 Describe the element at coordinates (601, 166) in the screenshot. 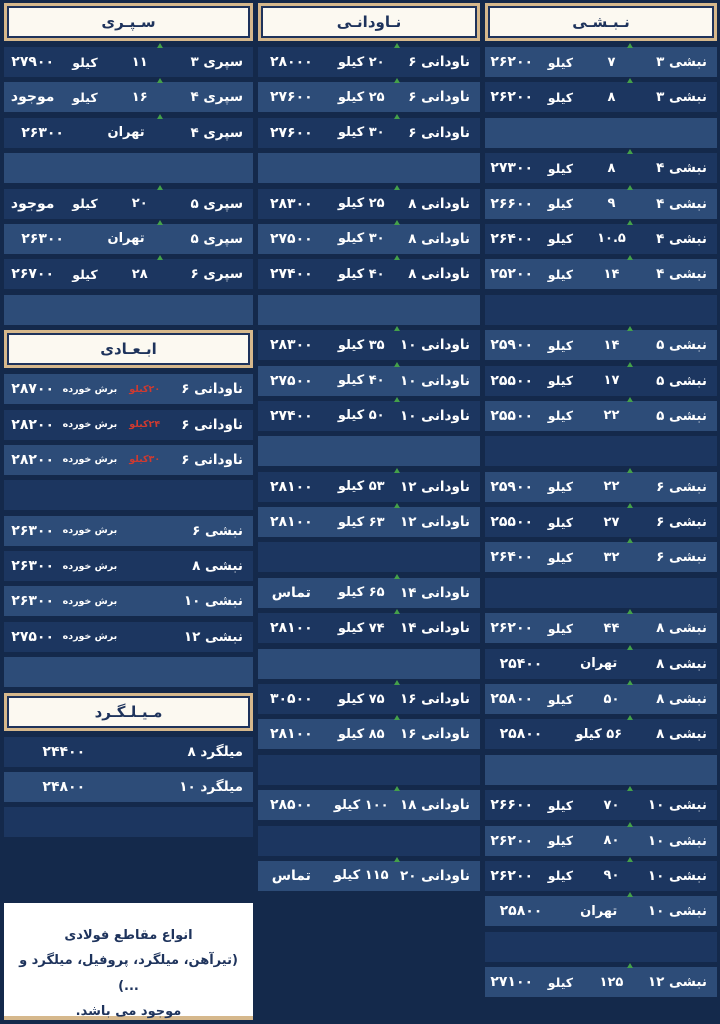

I see `price-row: نبشی ۴ ۸ کیلو ۲۷۳۰۰` at that location.